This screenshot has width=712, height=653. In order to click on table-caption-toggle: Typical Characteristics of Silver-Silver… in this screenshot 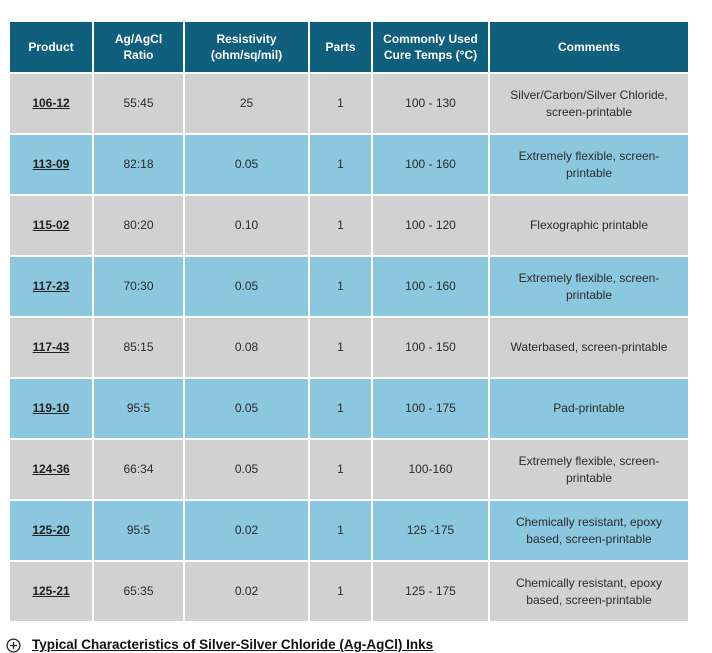, I will do `click(359, 645)`.